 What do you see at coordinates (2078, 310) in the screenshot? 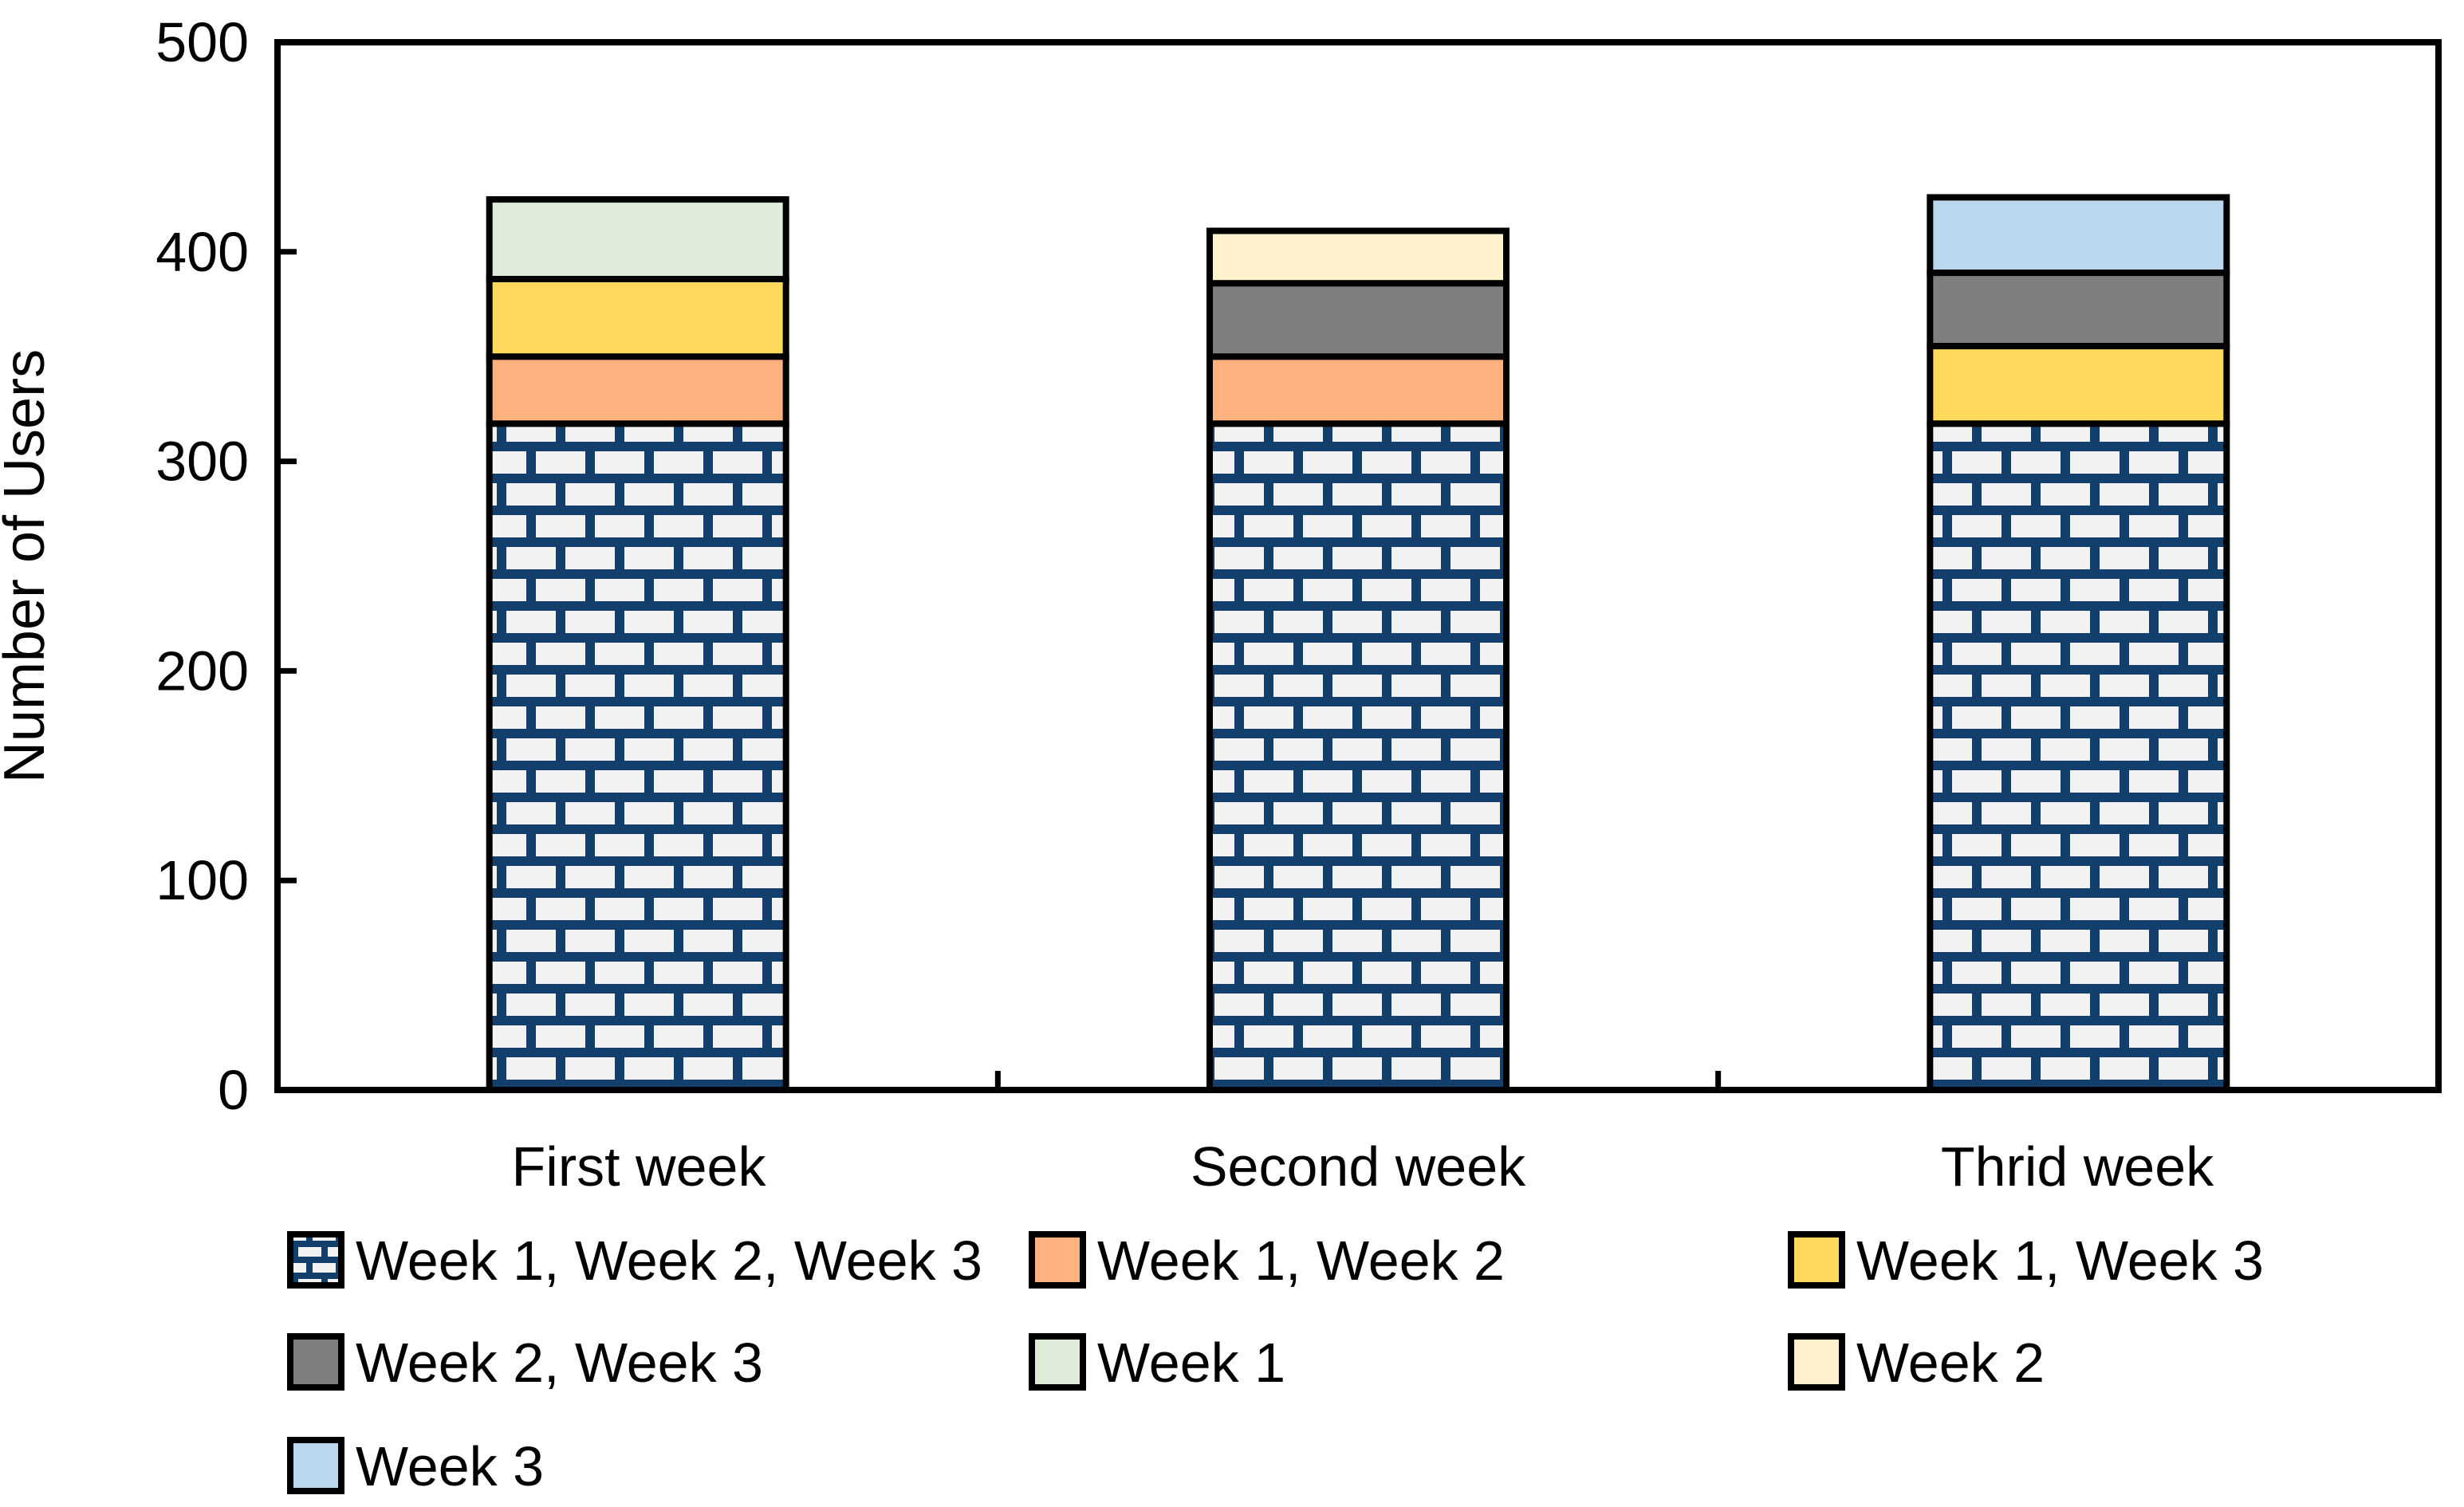
I see `bar-segment-thrid-week--week-2-week-3` at bounding box center [2078, 310].